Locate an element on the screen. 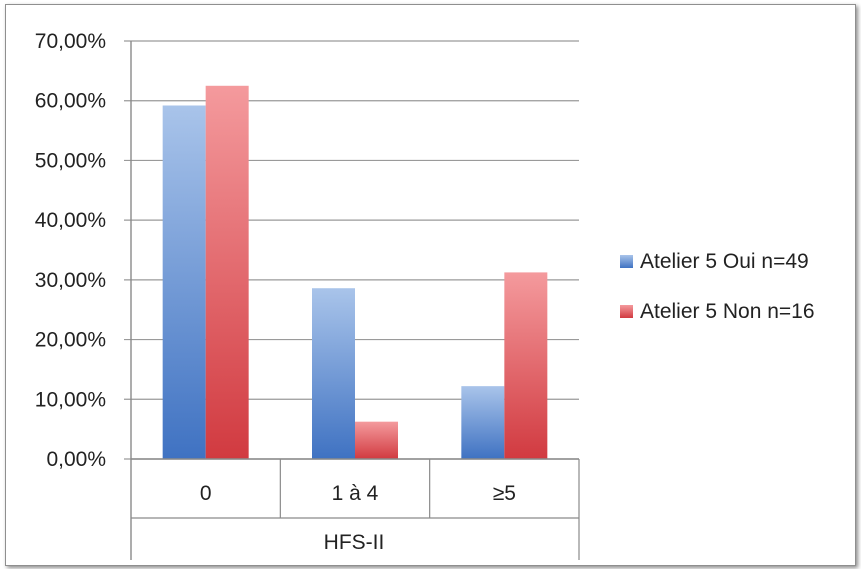 This screenshot has height=569, width=861. y-tick-label: 10,00% is located at coordinates (70, 399).